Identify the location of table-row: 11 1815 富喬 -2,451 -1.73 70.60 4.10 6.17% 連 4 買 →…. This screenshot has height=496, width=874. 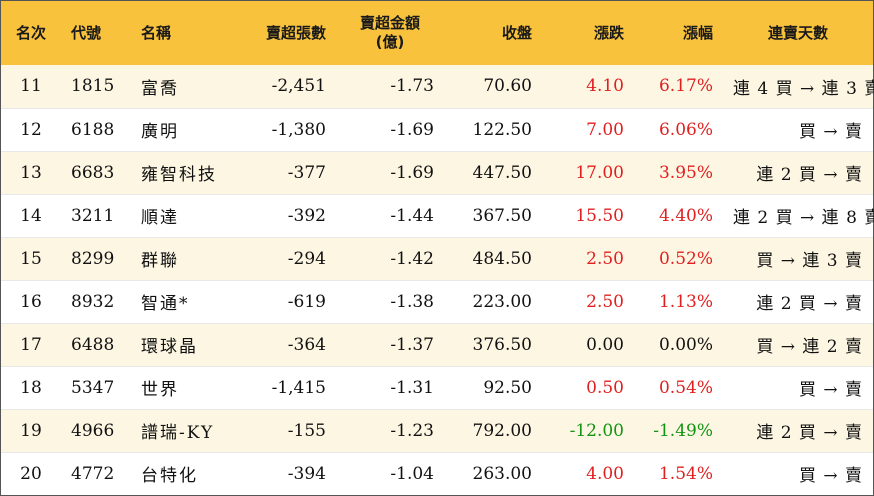
(437, 86).